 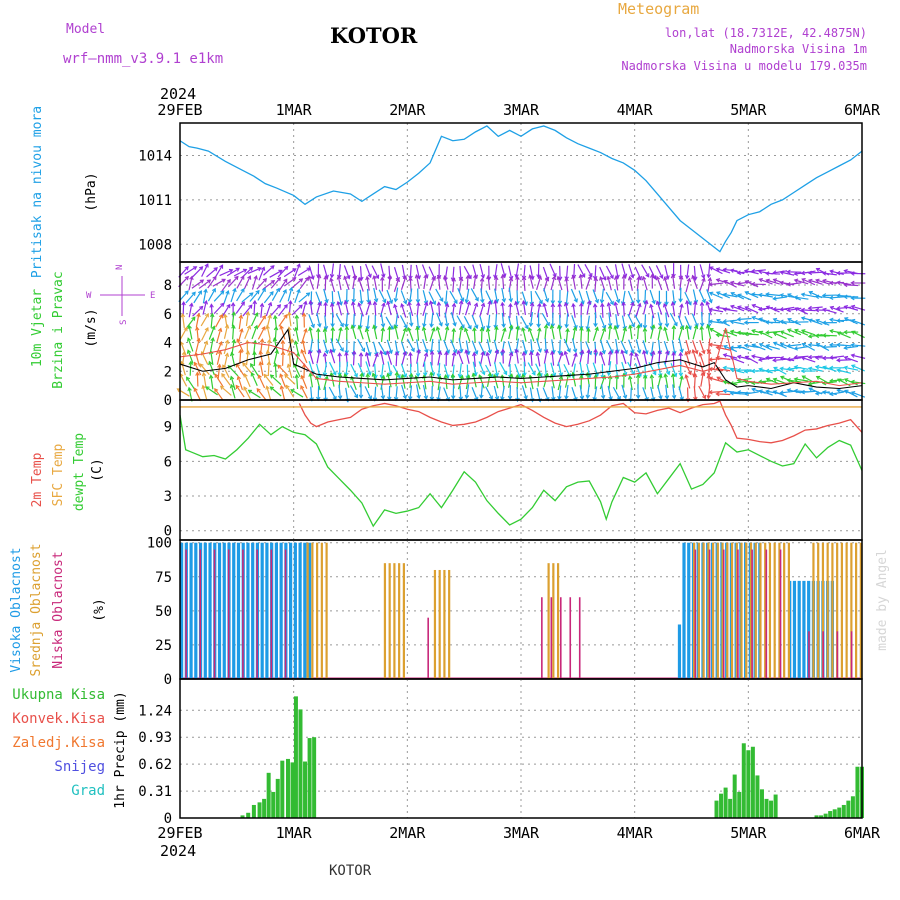 I want to click on precip-bar, so click(x=775, y=806).